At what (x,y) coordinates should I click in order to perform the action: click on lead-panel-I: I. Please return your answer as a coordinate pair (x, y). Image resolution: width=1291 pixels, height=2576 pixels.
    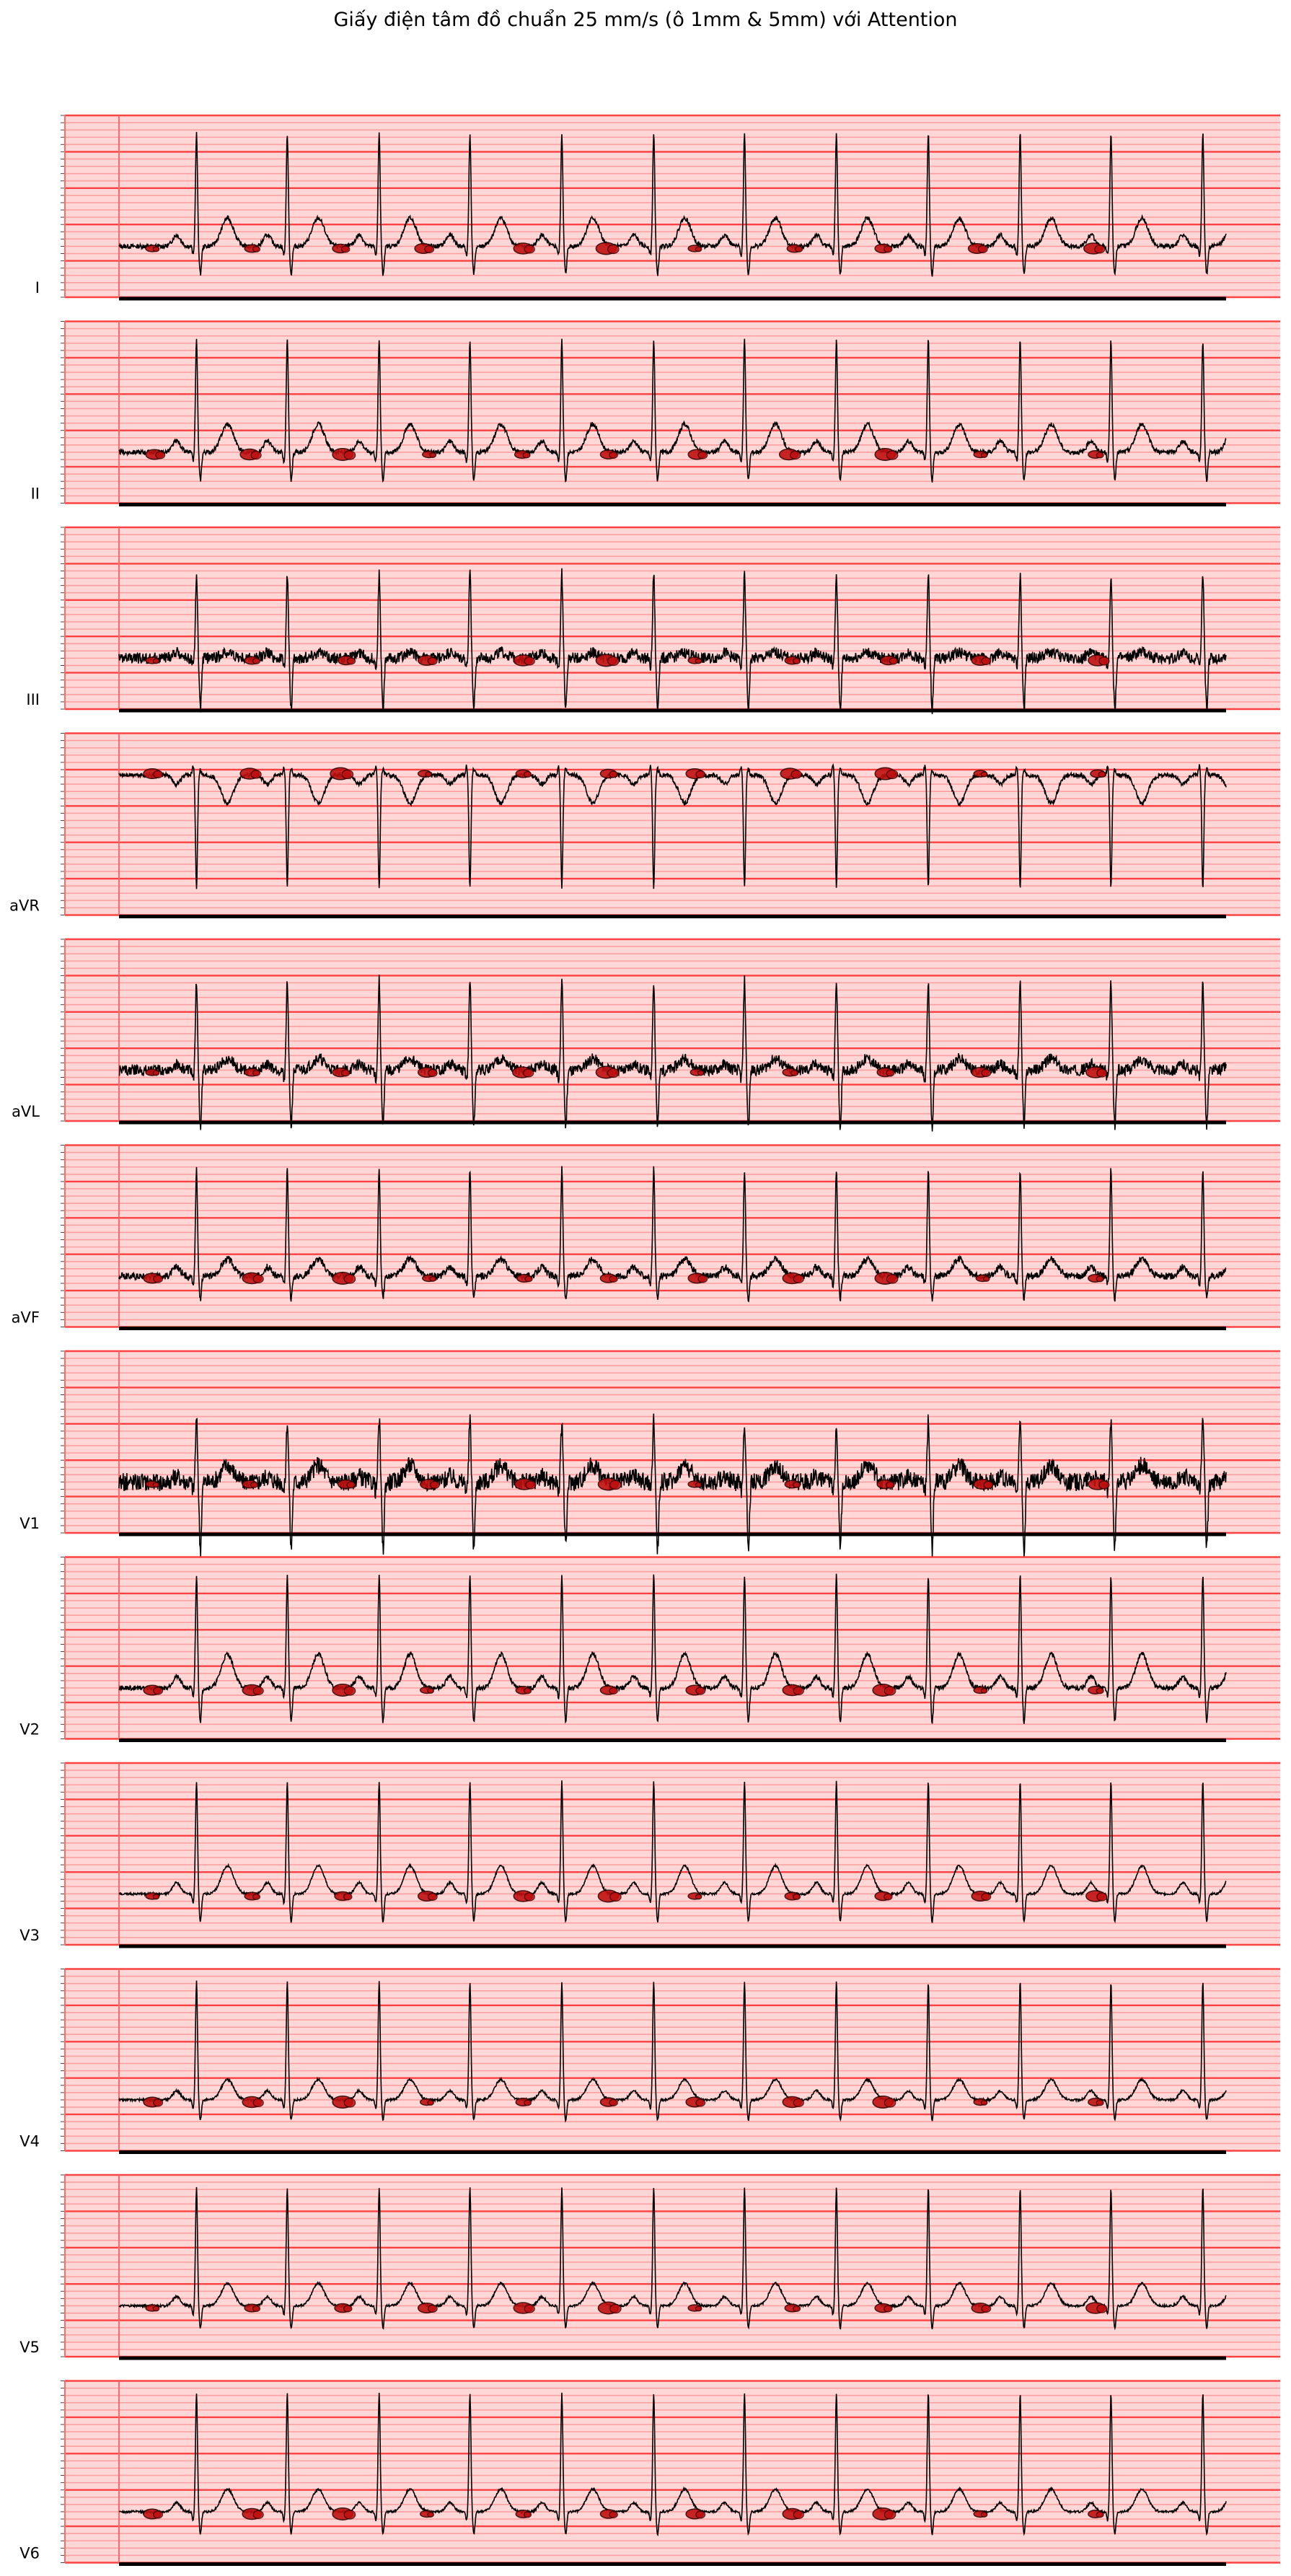
    Looking at the image, I should click on (657, 207).